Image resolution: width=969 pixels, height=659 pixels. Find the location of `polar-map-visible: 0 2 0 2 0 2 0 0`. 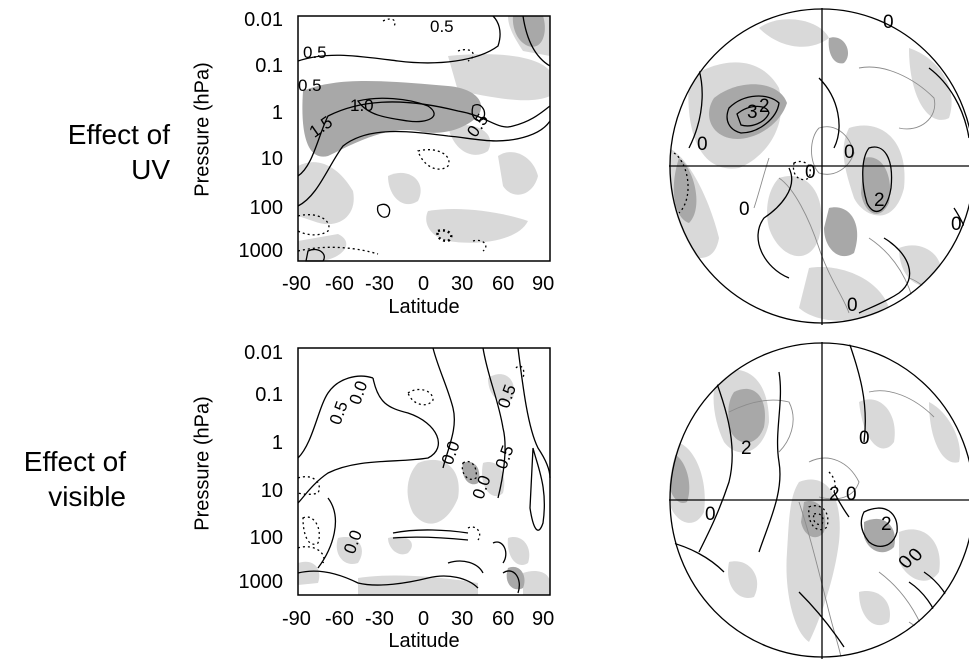

polar-map-visible: 0 2 0 2 0 2 0 0 is located at coordinates (819, 500).